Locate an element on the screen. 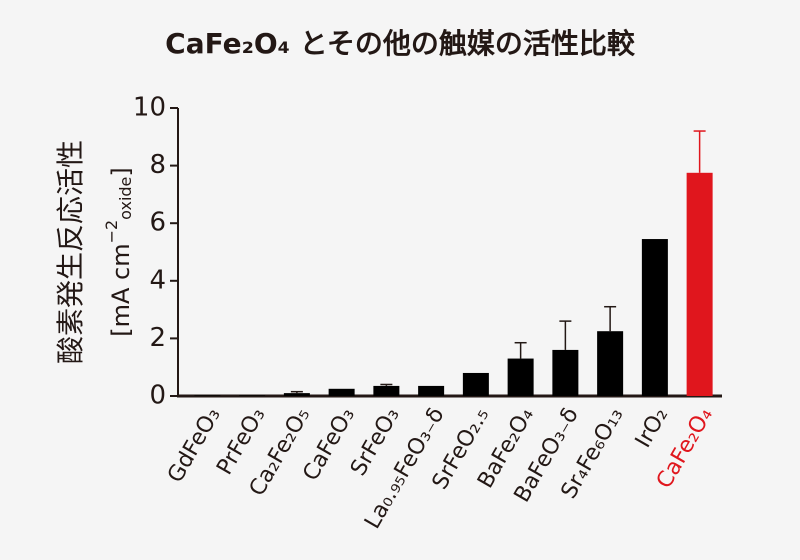 The width and height of the screenshot is (800, 560). y-tick-label: 8 is located at coordinates (157, 165).